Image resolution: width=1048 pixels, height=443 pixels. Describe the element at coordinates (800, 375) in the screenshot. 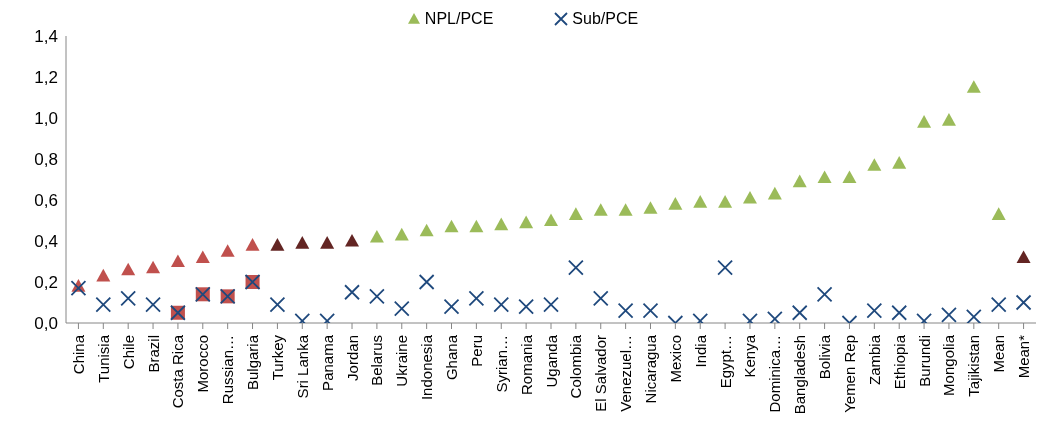

I see `x-tick-label: Bangladesh` at that location.